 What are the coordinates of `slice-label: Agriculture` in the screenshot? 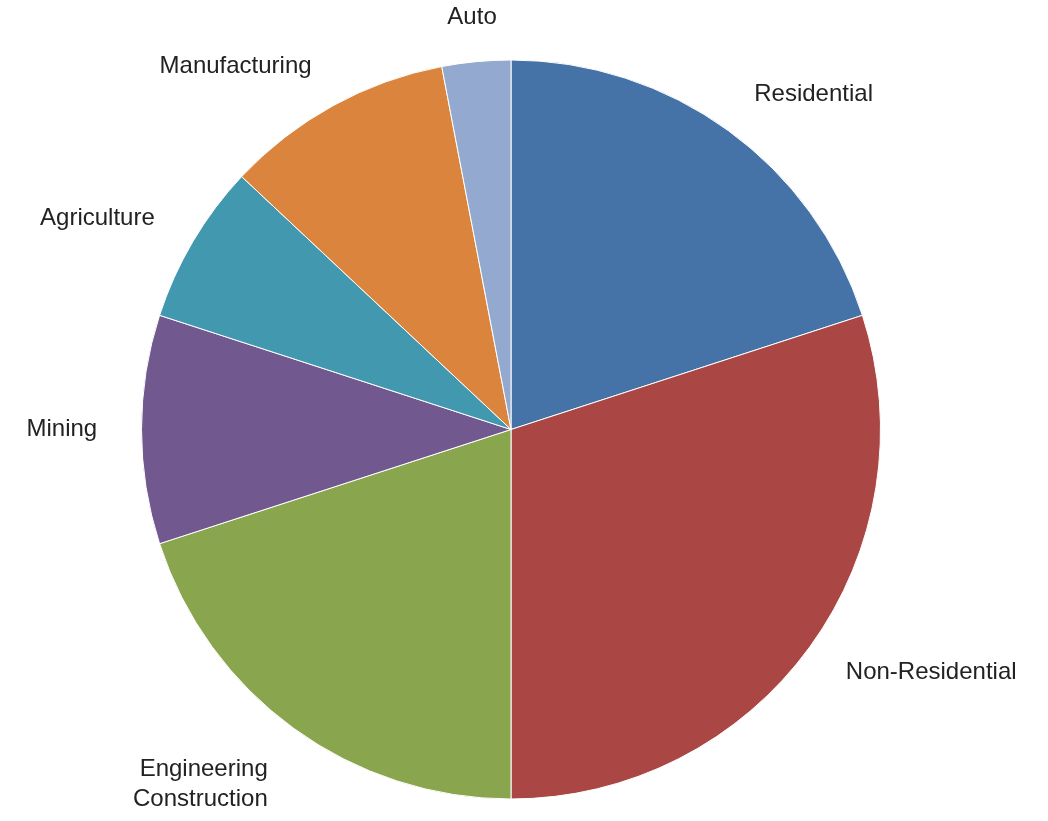 It's located at (97, 217).